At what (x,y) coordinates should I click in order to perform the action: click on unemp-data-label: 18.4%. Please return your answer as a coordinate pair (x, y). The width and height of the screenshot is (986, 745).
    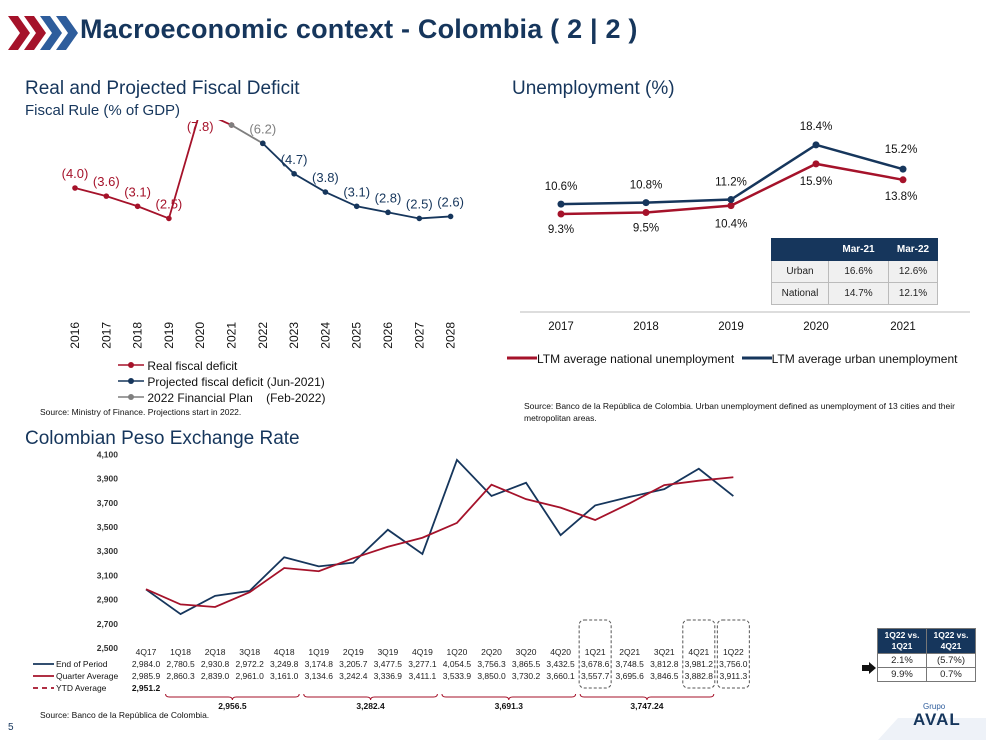
    Looking at the image, I should click on (816, 127).